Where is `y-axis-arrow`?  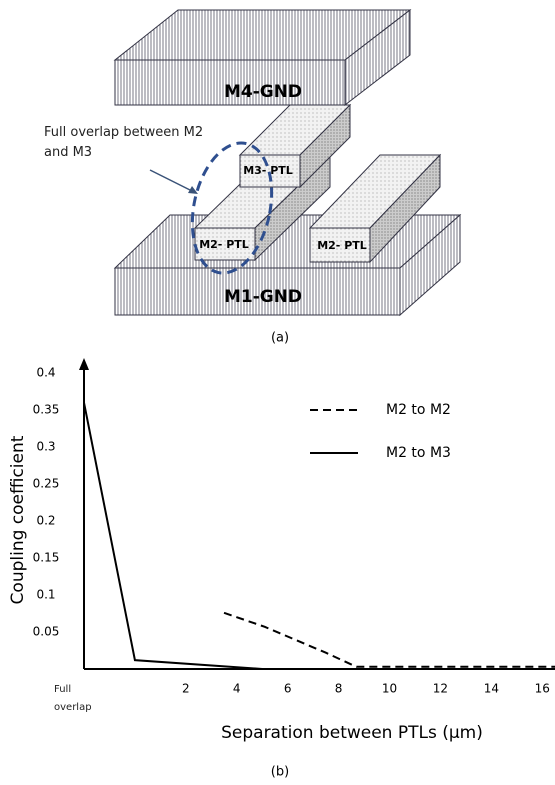 y-axis-arrow is located at coordinates (84, 364).